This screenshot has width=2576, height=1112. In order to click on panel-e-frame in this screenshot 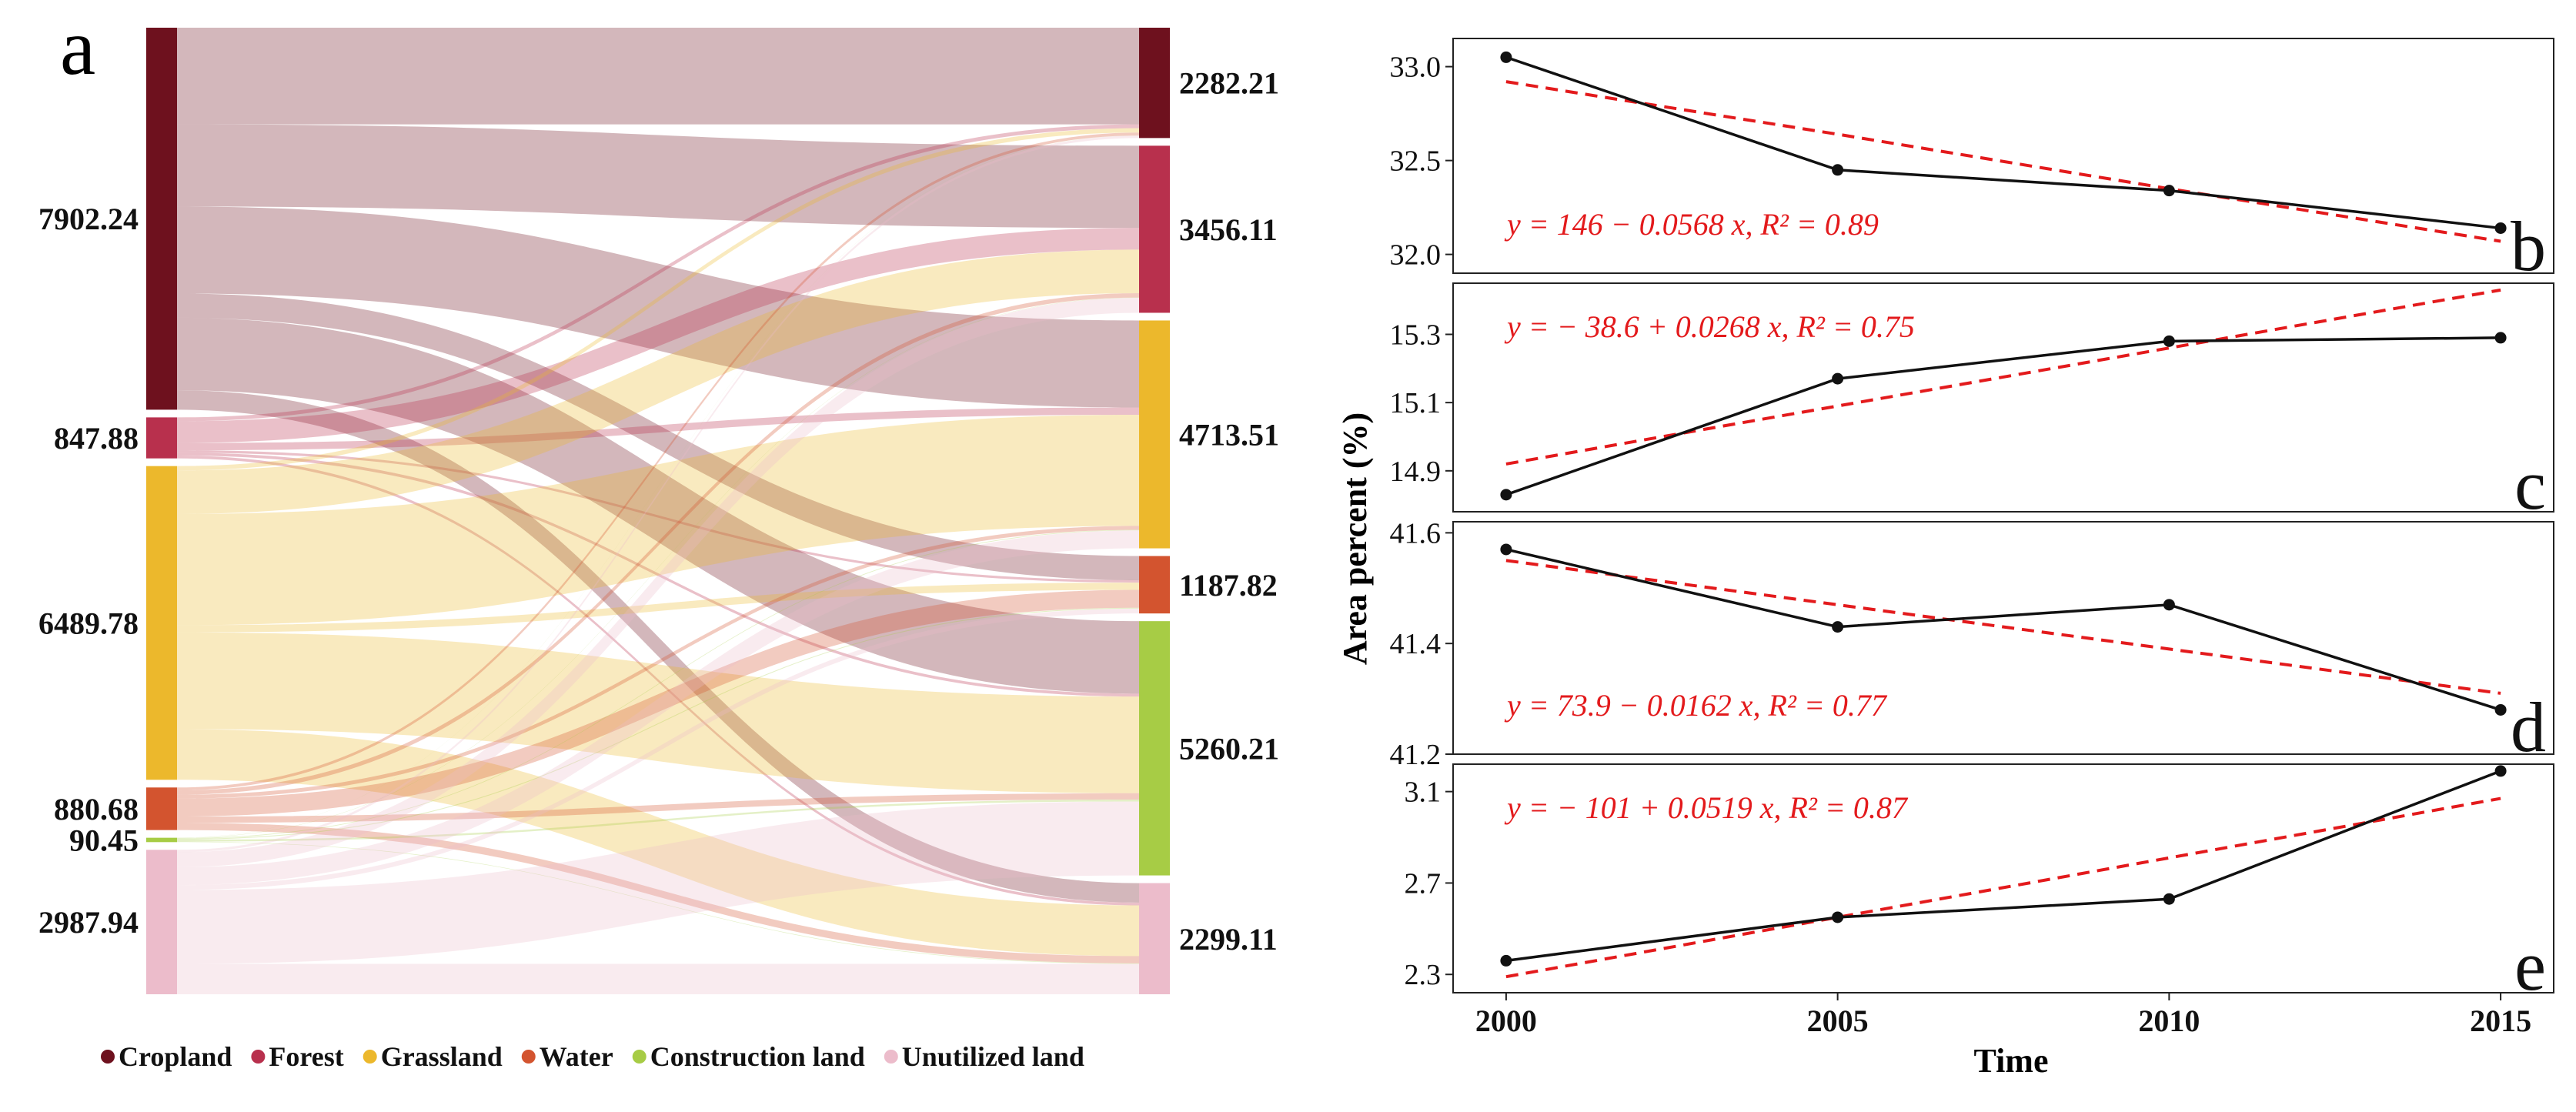, I will do `click(2003, 878)`.